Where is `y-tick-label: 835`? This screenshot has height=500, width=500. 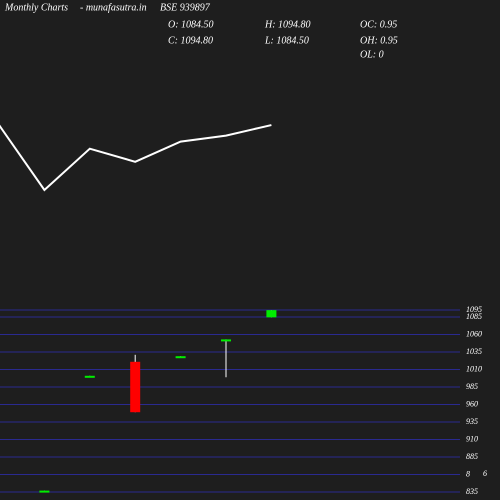
y-tick-label: 835 is located at coordinates (472, 491).